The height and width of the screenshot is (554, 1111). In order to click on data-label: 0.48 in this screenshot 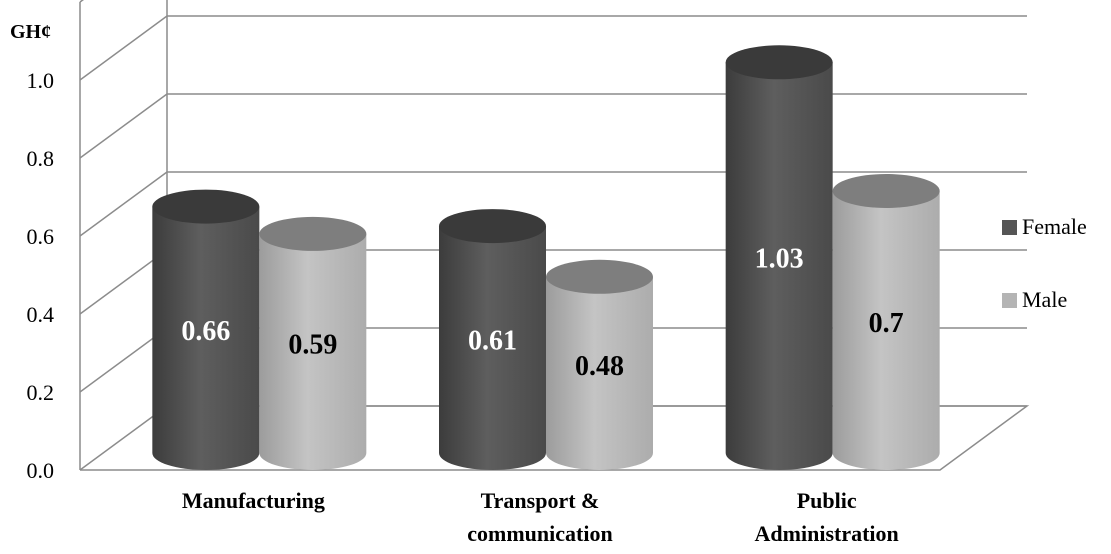, I will do `click(599, 366)`.